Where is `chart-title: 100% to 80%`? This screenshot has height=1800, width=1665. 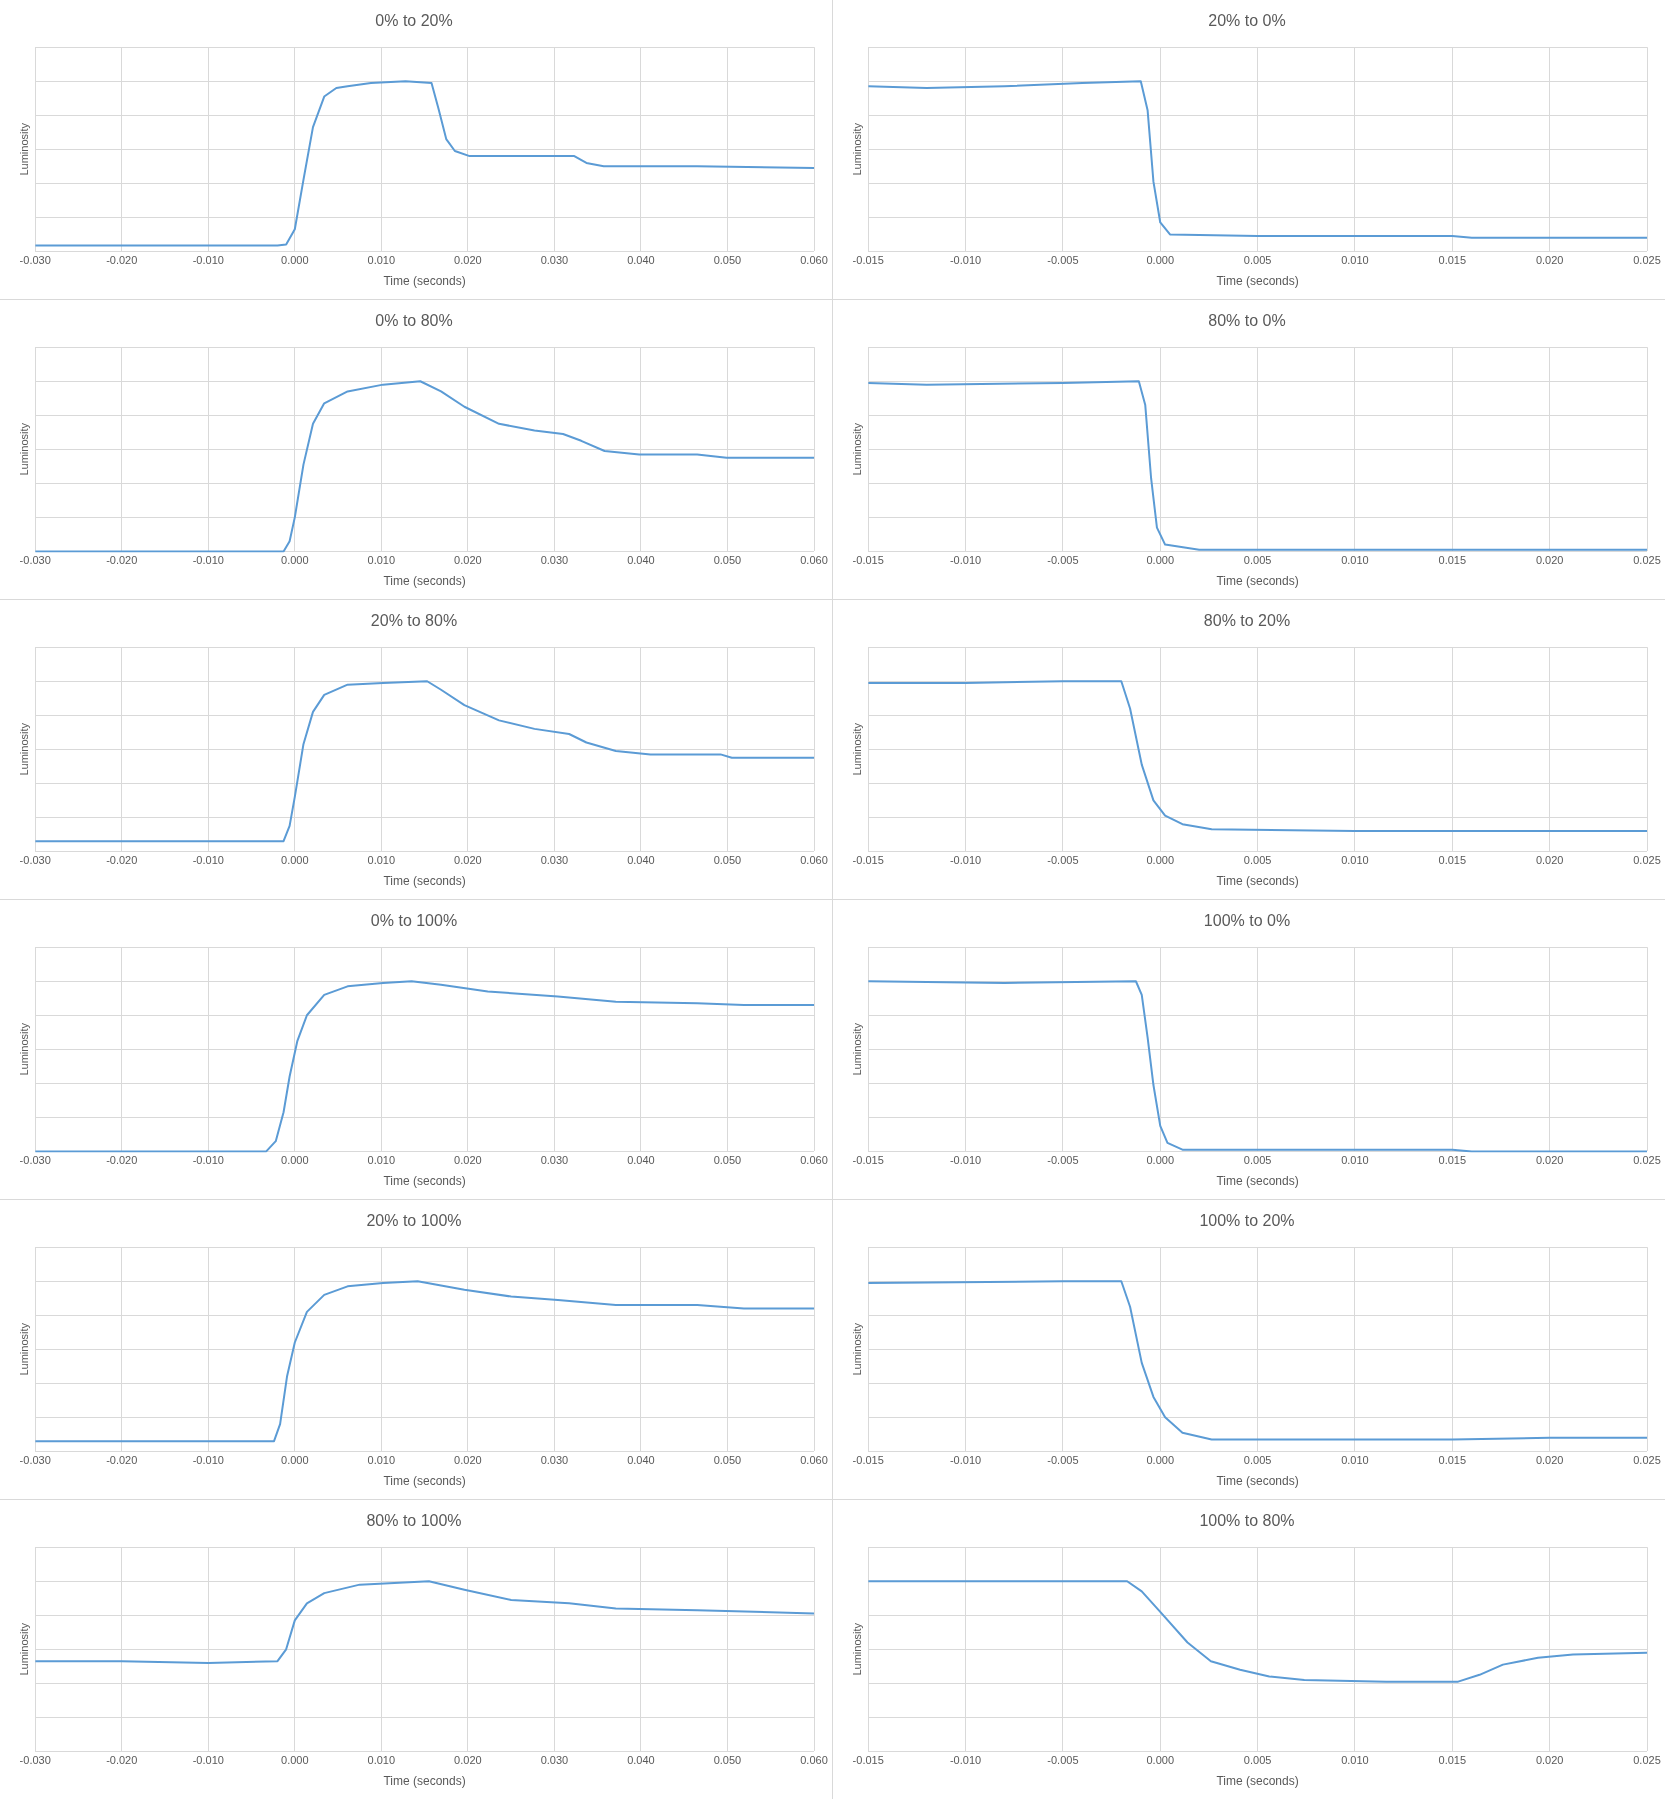 chart-title: 100% to 80% is located at coordinates (1247, 1521).